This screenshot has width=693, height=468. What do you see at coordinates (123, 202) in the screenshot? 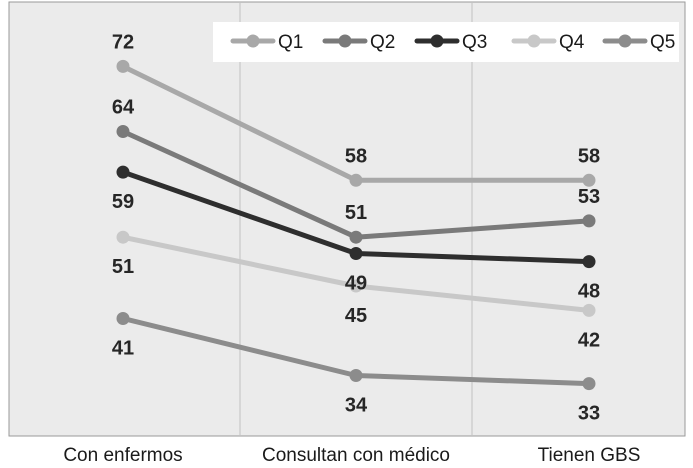
I see `data-label-q3-1: 59` at bounding box center [123, 202].